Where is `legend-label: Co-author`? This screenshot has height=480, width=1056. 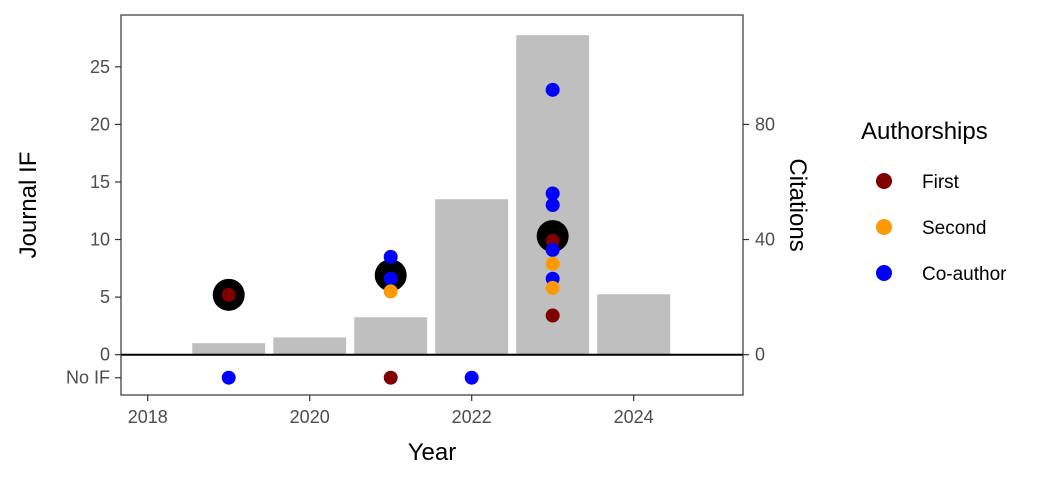
legend-label: Co-author is located at coordinates (964, 274).